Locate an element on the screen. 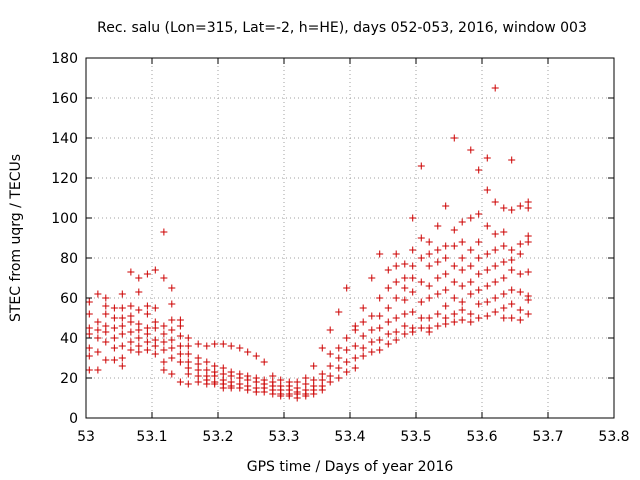 The height and width of the screenshot is (480, 640). y-tick-label: 40 is located at coordinates (69, 339).